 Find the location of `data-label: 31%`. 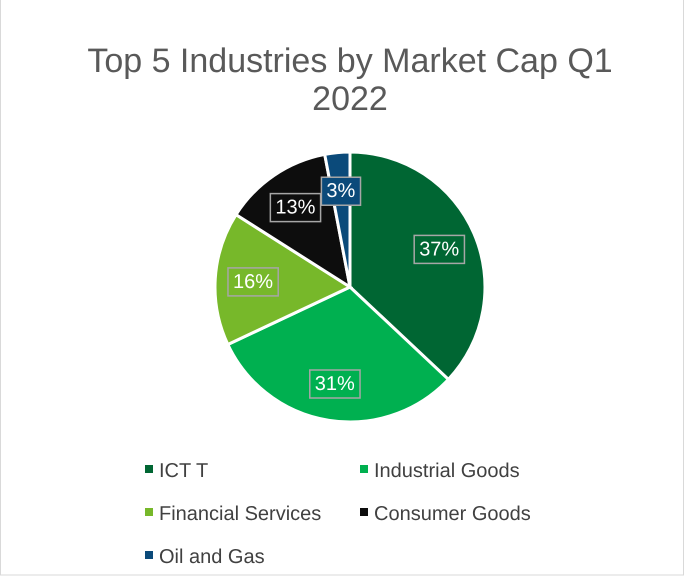

data-label: 31% is located at coordinates (335, 384).